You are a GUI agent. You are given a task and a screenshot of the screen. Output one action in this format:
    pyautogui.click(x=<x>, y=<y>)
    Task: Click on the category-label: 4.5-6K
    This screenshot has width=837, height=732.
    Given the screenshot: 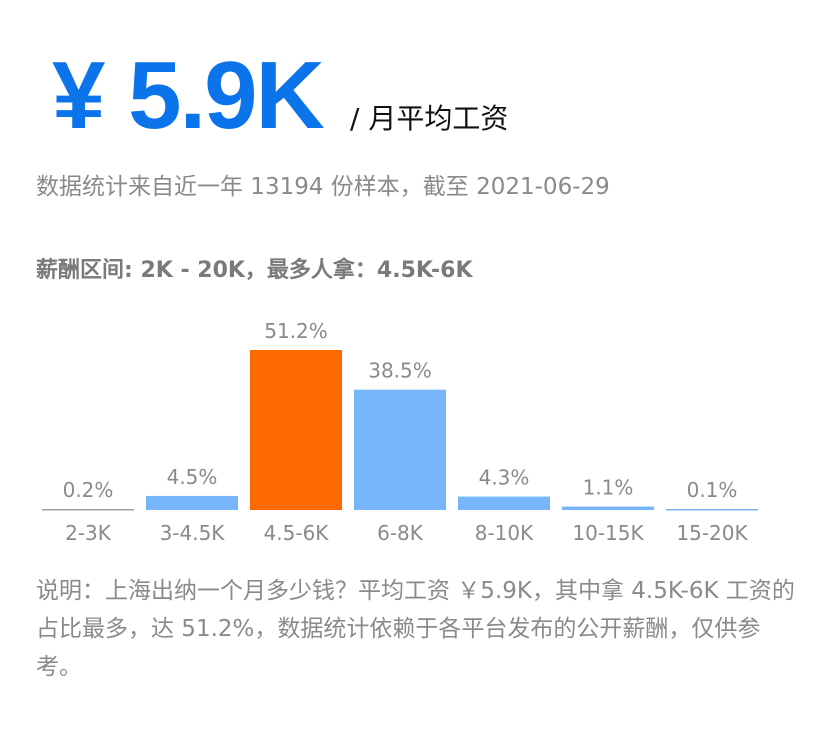 What is the action you would take?
    pyautogui.click(x=297, y=533)
    